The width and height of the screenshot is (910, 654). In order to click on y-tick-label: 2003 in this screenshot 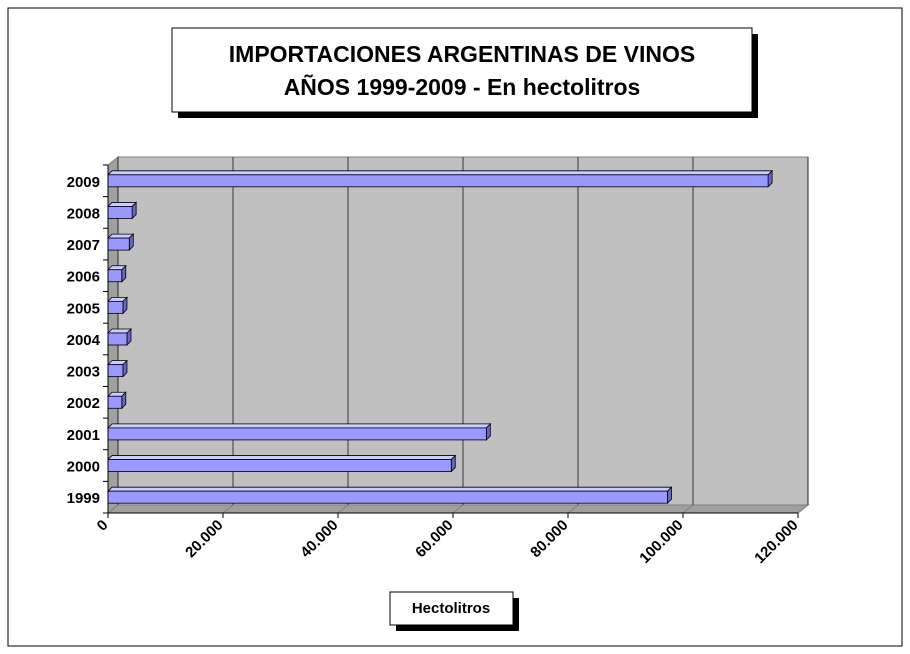, I will do `click(83, 372)`.